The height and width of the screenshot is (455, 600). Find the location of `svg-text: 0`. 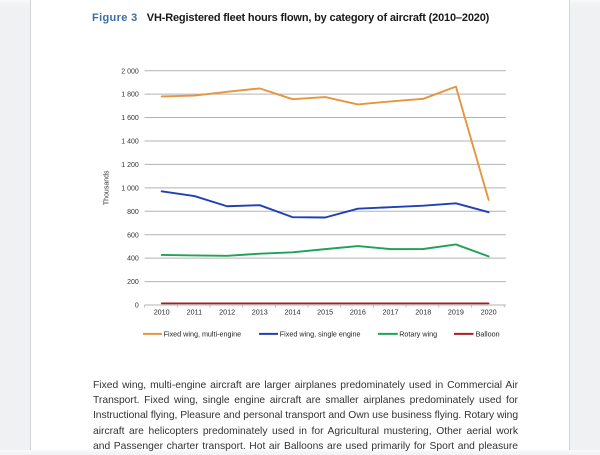

svg-text: 0 is located at coordinates (137, 306).